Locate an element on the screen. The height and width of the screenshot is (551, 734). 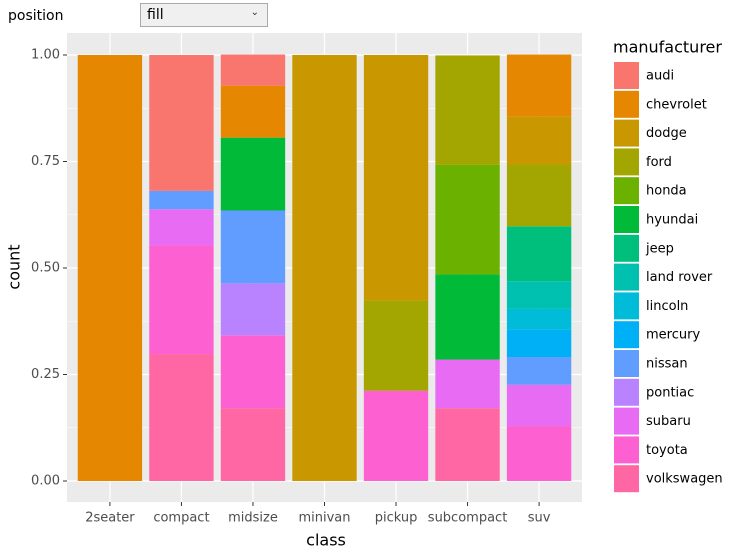
legend-label: subaru is located at coordinates (668, 421).